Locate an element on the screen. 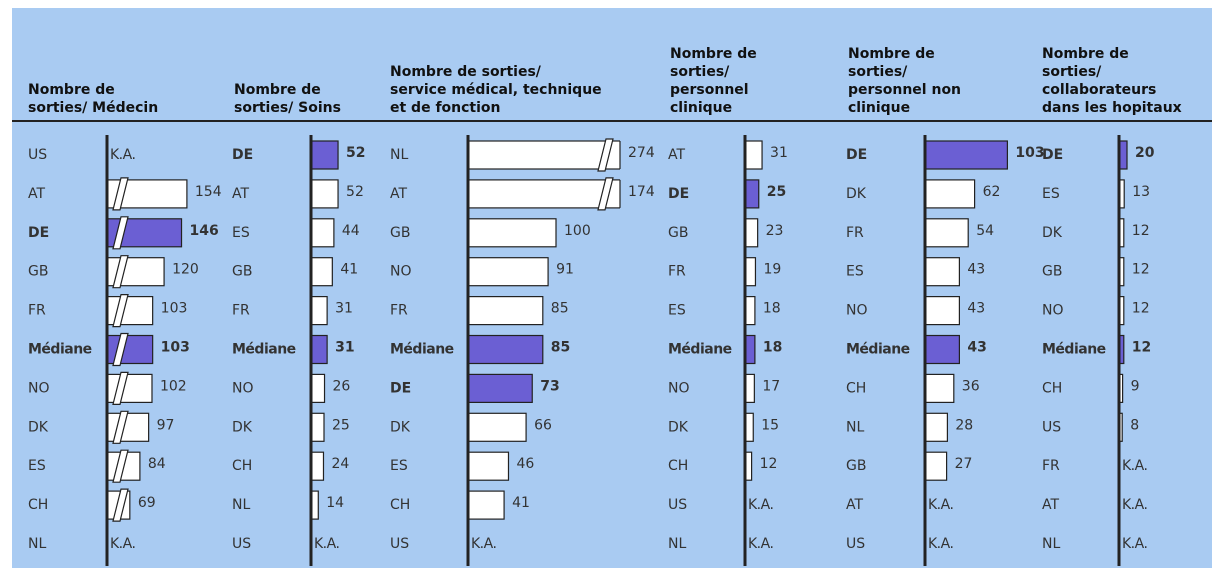  value-label: 97 is located at coordinates (166, 425).